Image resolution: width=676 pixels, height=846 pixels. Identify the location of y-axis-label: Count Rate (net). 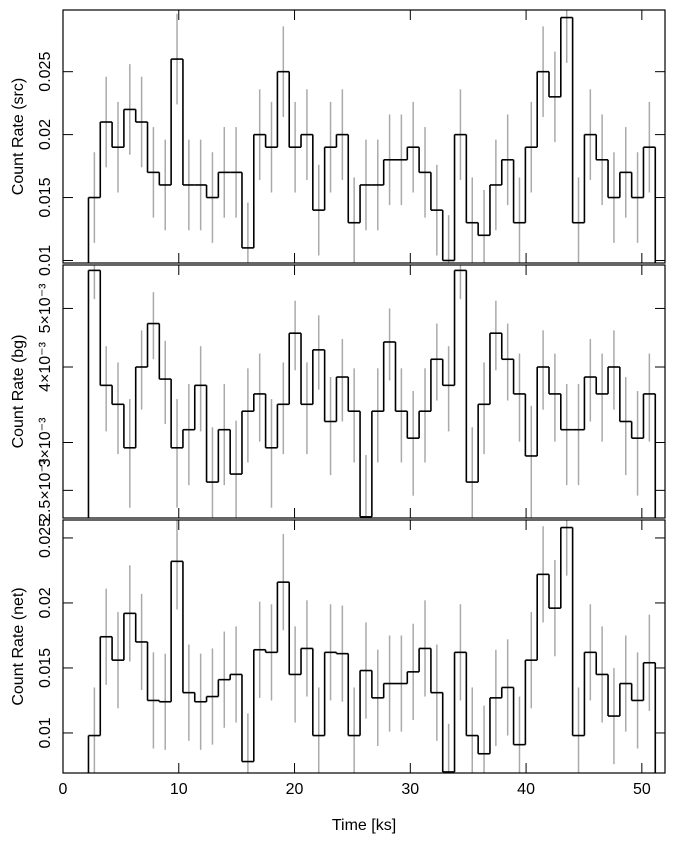
(18, 646).